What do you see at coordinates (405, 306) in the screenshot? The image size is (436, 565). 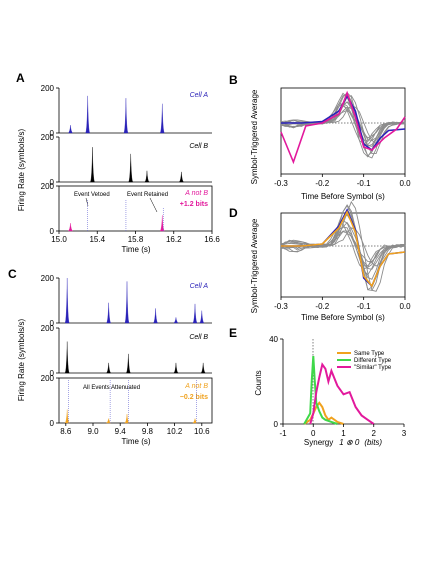 I see `D-x-ticklabel: 0.0` at bounding box center [405, 306].